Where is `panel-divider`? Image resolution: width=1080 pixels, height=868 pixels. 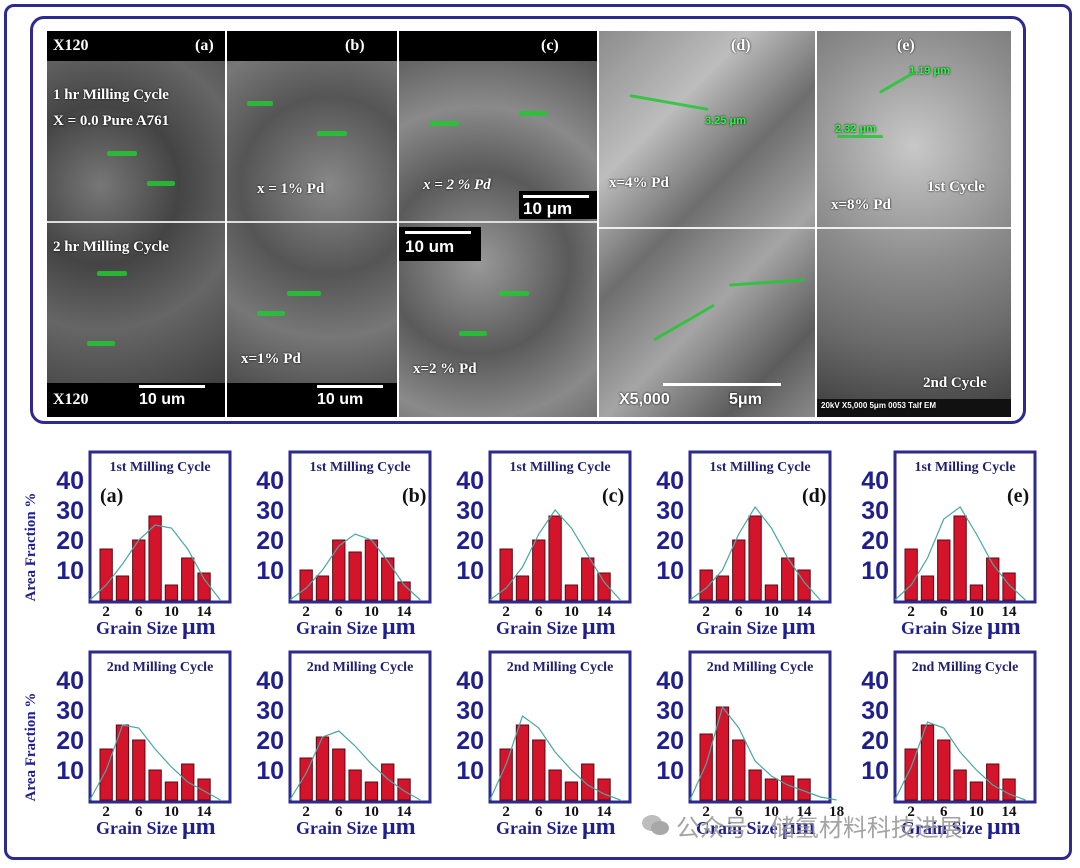
panel-divider is located at coordinates (914, 228).